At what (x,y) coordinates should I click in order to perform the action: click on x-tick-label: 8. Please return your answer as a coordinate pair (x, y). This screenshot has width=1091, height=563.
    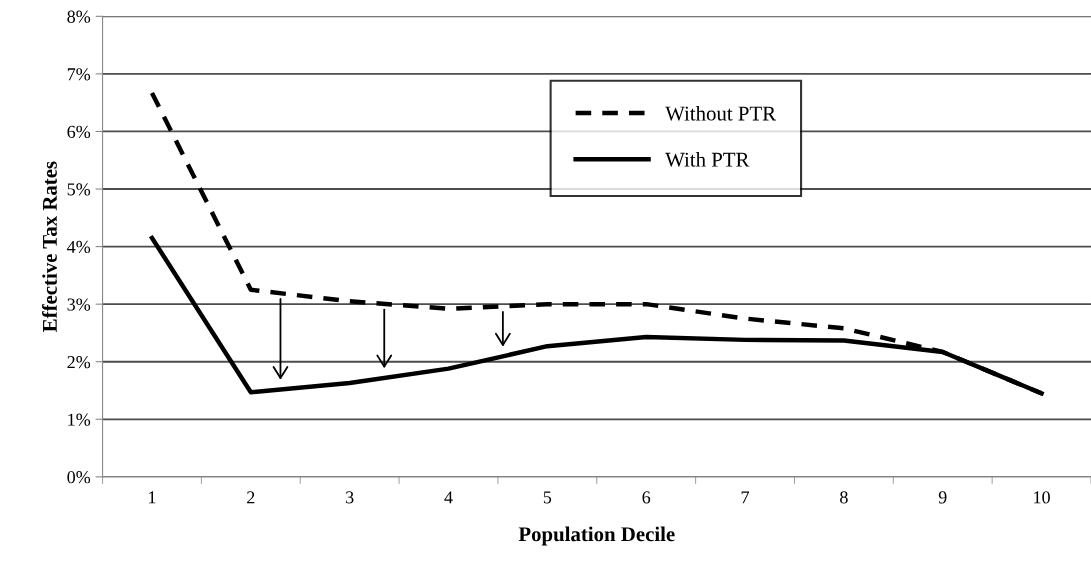
    Looking at the image, I should click on (844, 497).